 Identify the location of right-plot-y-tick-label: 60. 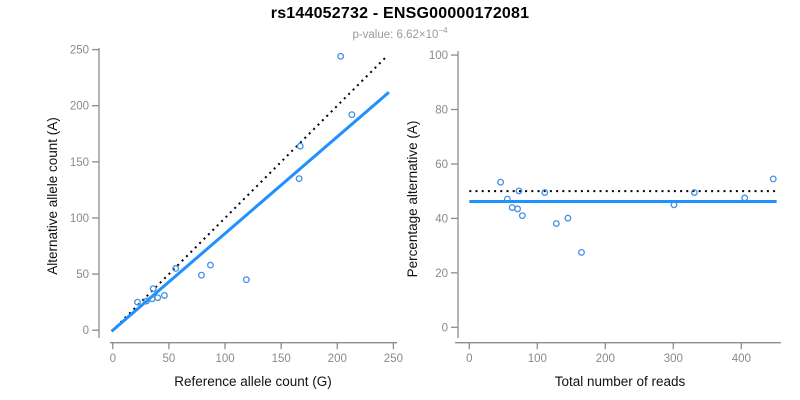
(441, 165).